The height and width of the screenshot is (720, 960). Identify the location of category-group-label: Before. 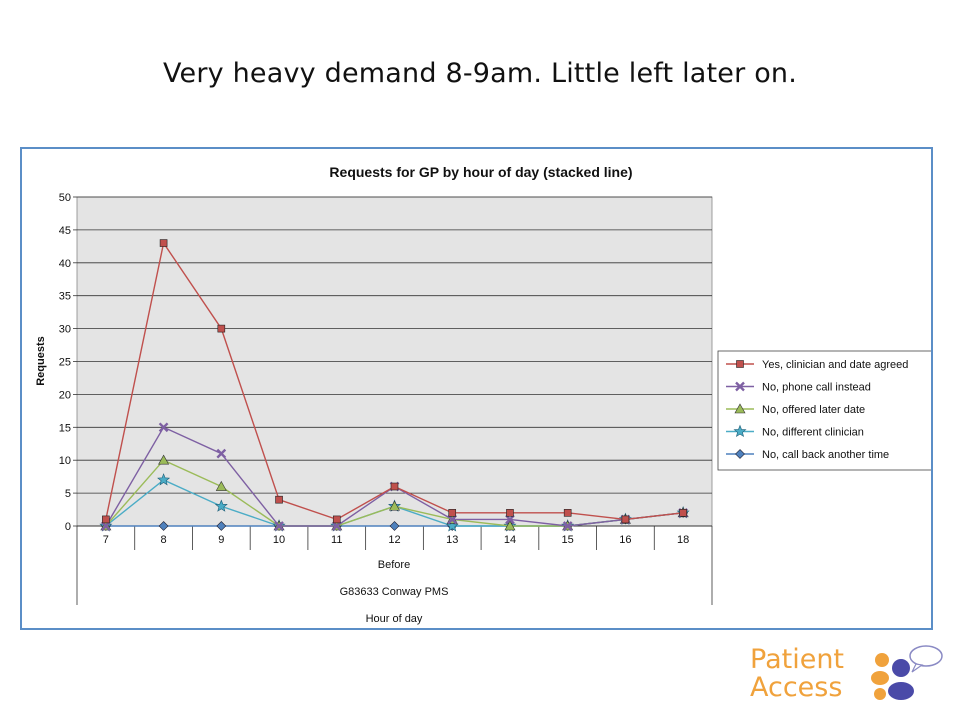
(394, 565).